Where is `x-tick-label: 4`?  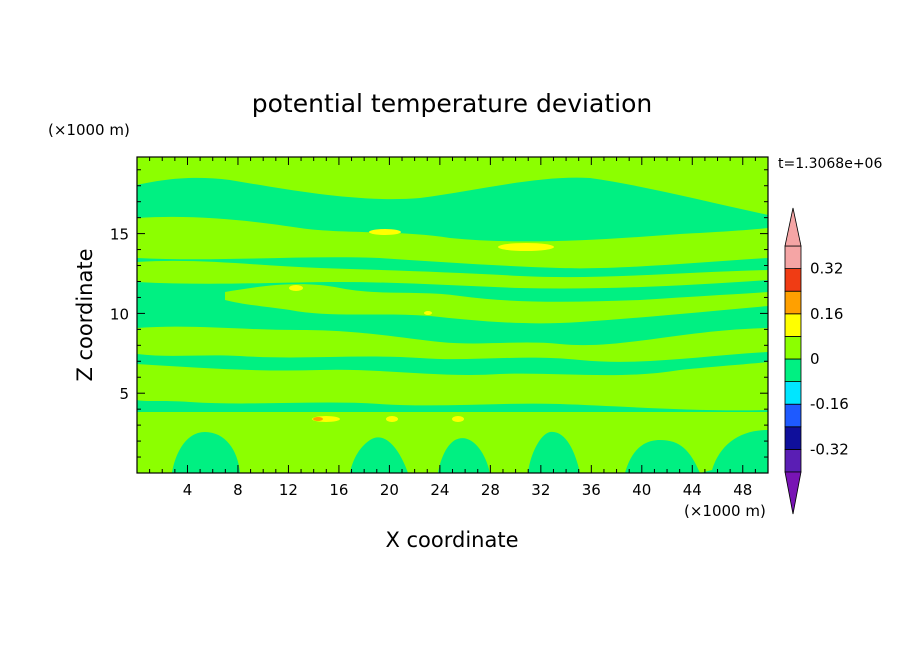
x-tick-label: 4 is located at coordinates (188, 490).